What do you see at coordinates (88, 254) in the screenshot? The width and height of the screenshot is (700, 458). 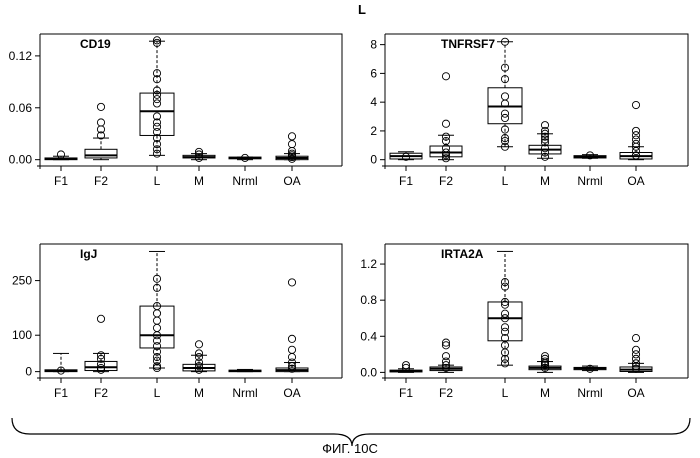 I see `panel-title: IgJ` at bounding box center [88, 254].